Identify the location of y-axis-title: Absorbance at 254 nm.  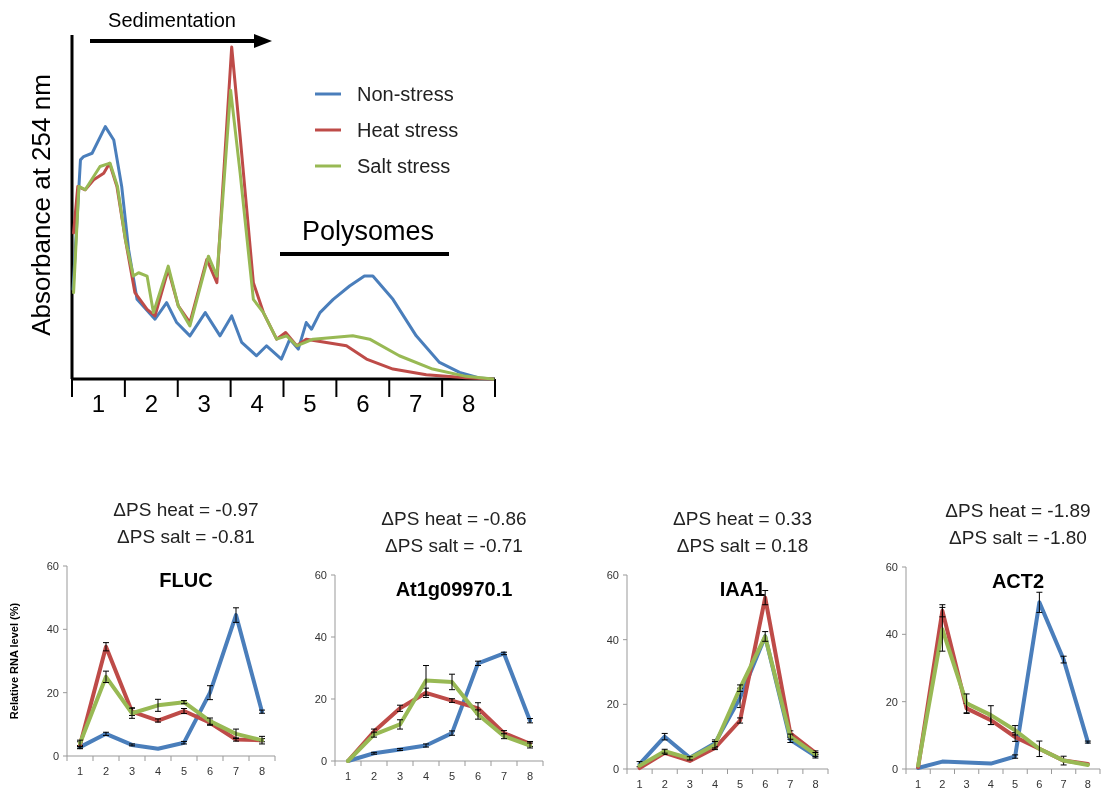
(41, 205).